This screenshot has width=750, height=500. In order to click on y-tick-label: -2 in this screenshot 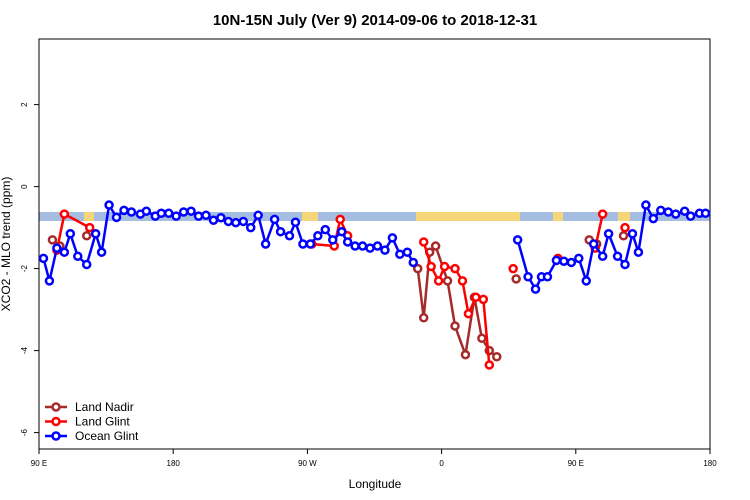, I will do `click(24, 268)`.